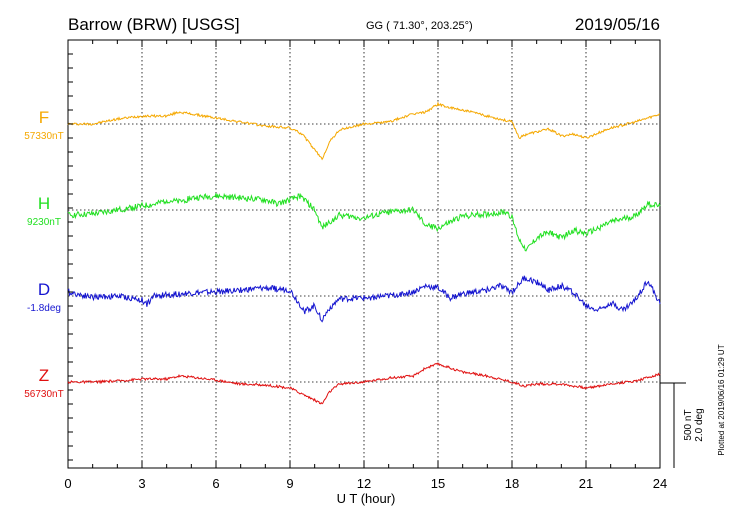 The image size is (730, 520). What do you see at coordinates (364, 222) in the screenshot?
I see `series-line-H` at bounding box center [364, 222].